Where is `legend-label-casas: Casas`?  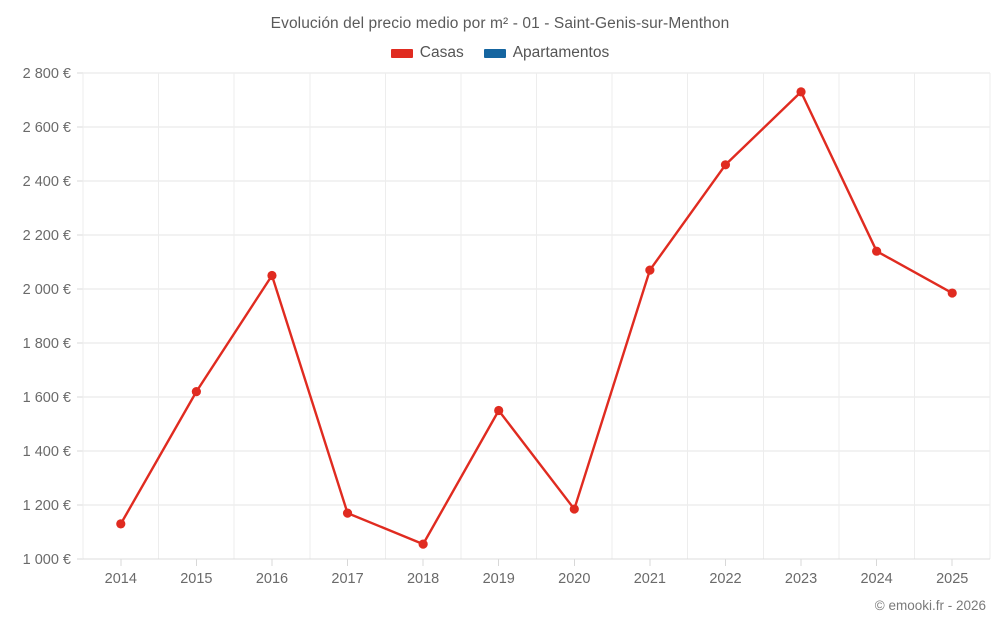 legend-label-casas: Casas is located at coordinates (441, 52).